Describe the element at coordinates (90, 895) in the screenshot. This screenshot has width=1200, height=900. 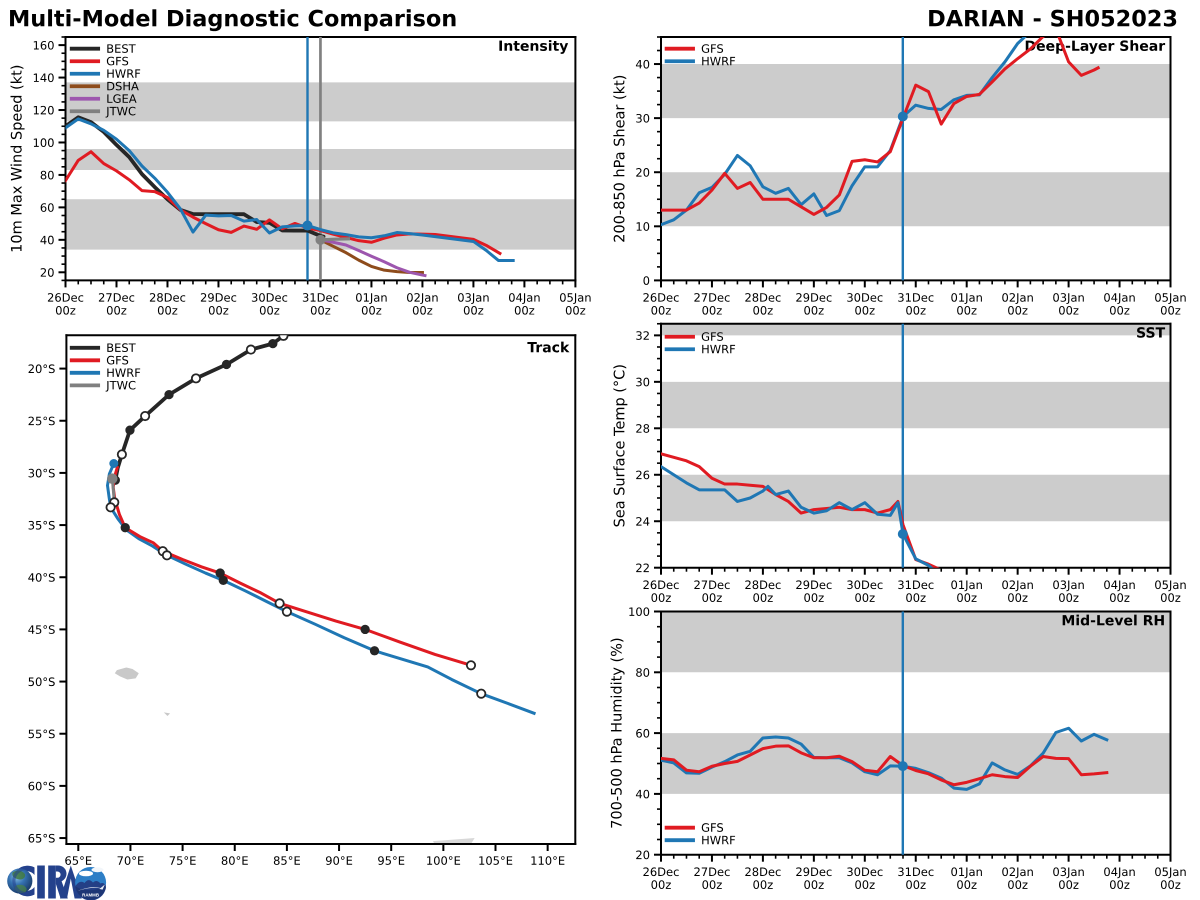
I see `svg-text: RAMMB` at that location.